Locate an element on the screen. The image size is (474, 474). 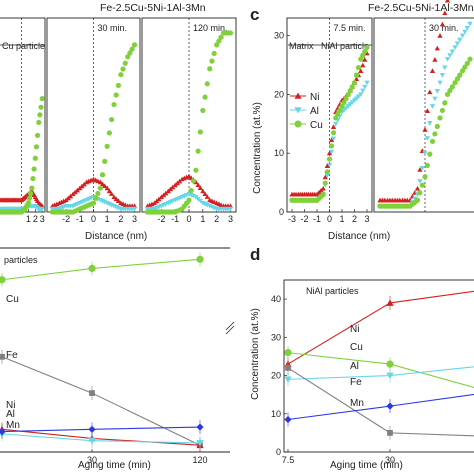
x-tick-label: 1 is located at coordinates (28, 219).